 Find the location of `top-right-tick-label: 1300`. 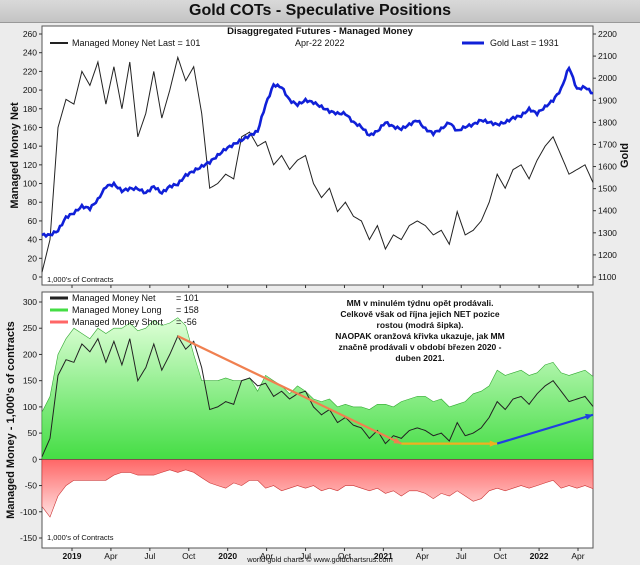

top-right-tick-label: 1300 is located at coordinates (607, 233).